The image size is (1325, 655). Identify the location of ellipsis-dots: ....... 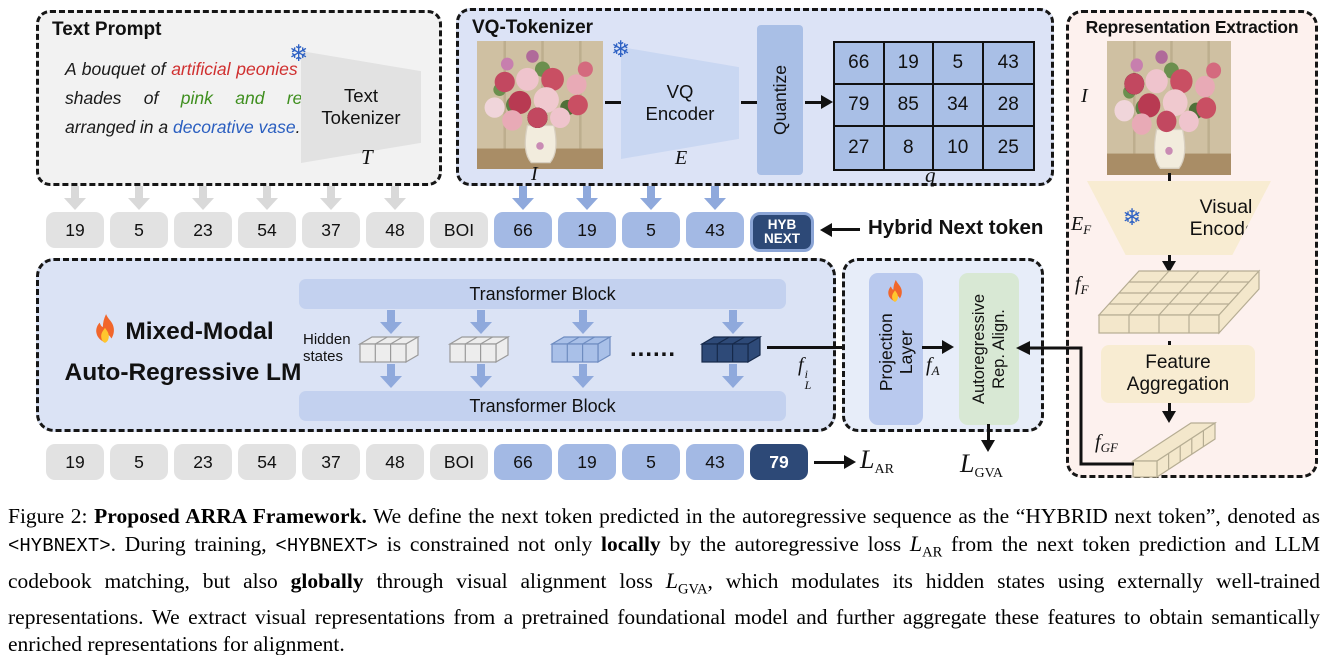
(652, 348).